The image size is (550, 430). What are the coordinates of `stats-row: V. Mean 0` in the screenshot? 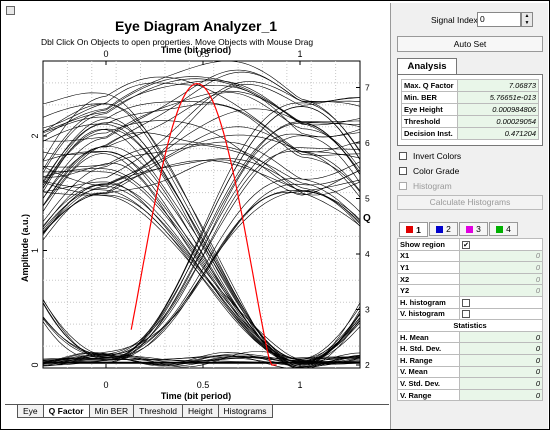 It's located at (470, 372).